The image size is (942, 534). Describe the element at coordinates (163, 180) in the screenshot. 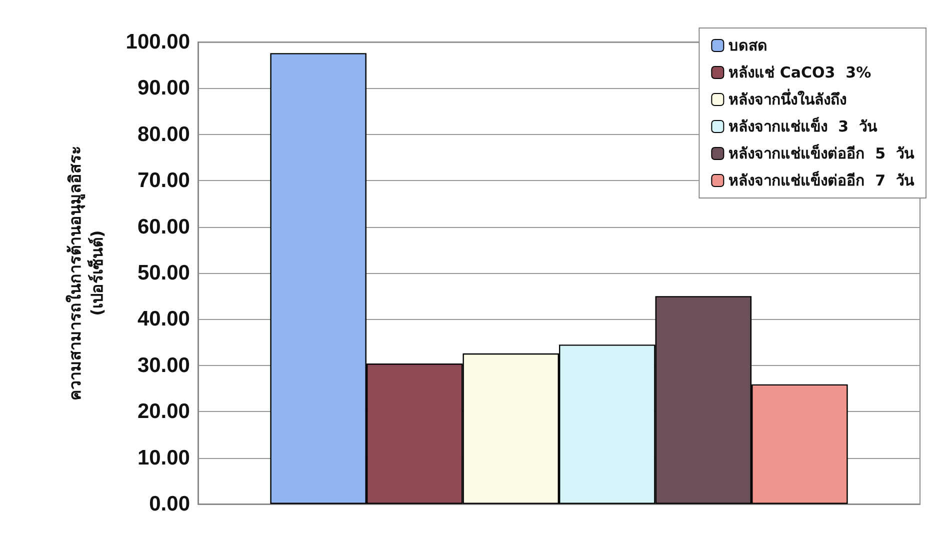

I see `y-tick-label: 70.00` at that location.